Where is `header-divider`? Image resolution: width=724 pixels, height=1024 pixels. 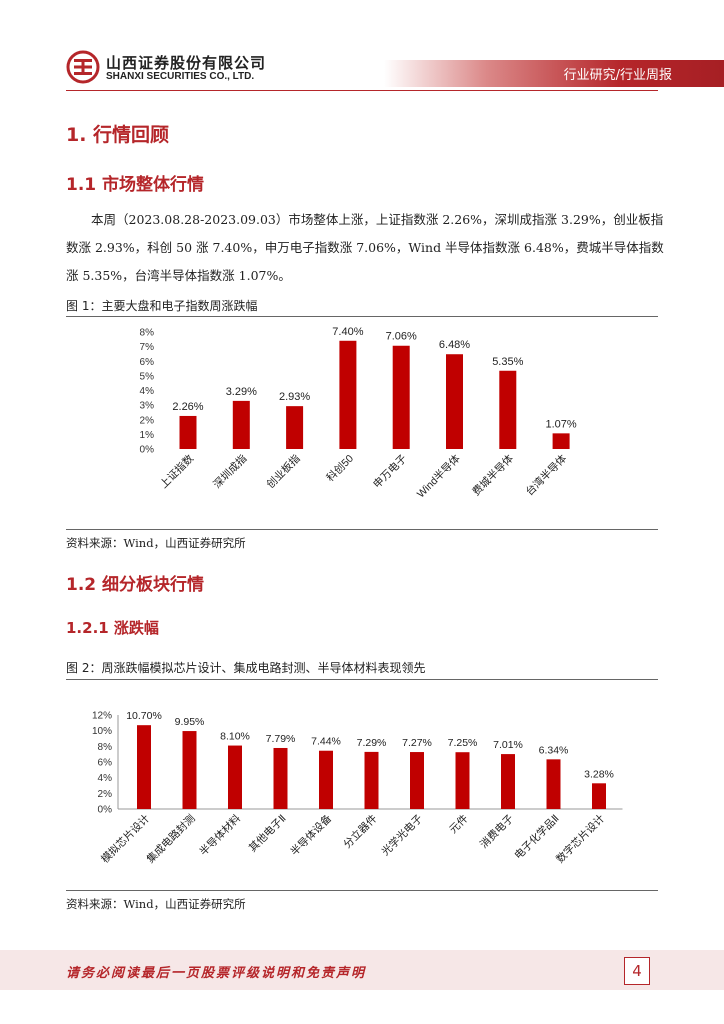
header-divider is located at coordinates (362, 90).